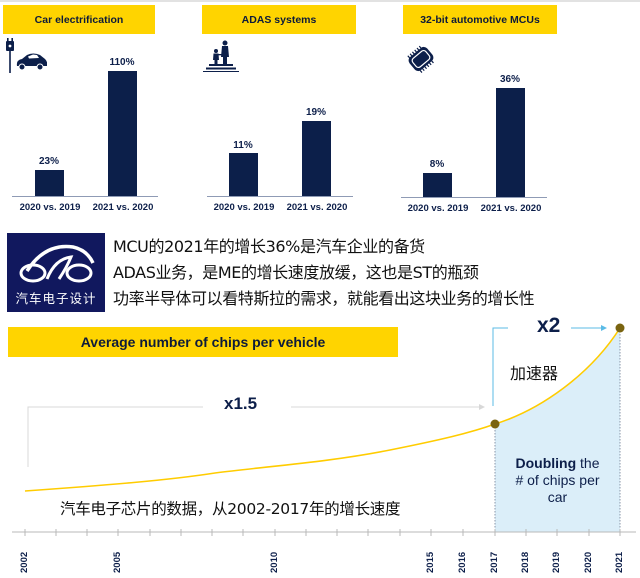  What do you see at coordinates (549, 325) in the screenshot?
I see `multiplier-x2: x2` at bounding box center [549, 325].